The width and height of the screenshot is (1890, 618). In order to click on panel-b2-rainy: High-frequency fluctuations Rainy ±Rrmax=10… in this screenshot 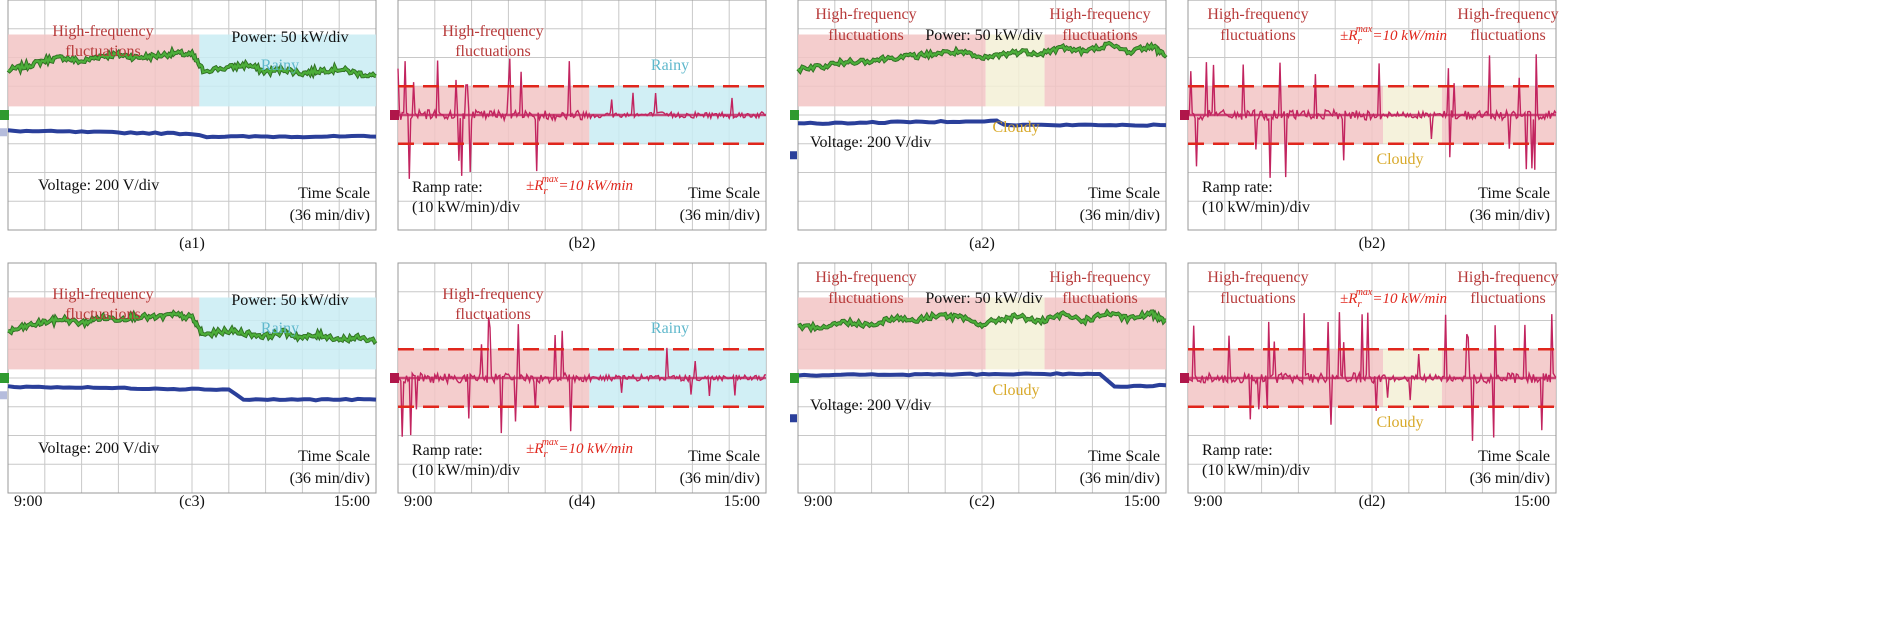, I will do `click(578, 126)`.